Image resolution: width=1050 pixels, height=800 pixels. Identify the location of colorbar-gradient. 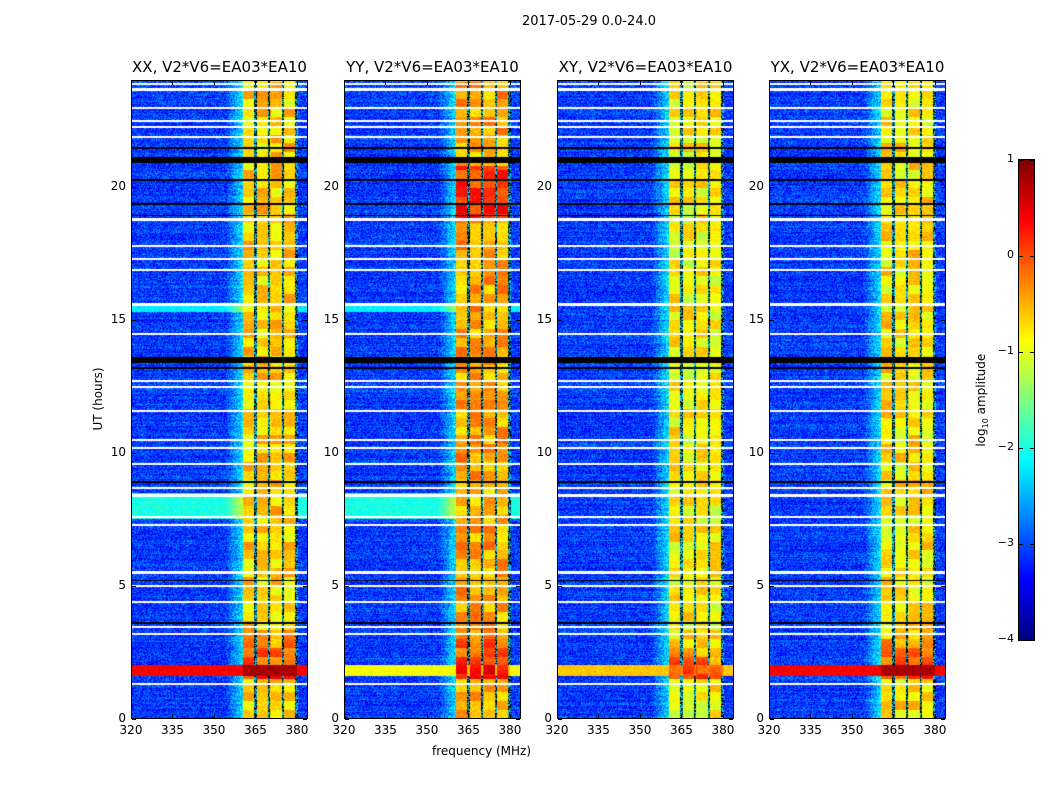
(1026, 400).